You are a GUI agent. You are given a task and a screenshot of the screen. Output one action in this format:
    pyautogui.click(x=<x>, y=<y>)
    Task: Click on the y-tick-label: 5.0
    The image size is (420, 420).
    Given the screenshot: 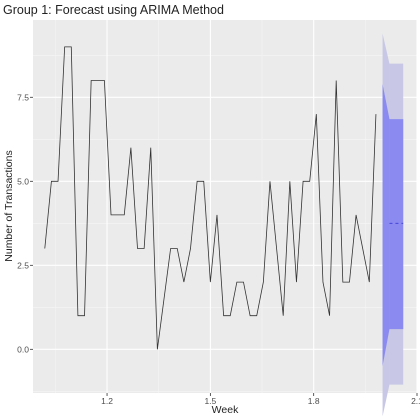 What is the action you would take?
    pyautogui.click(x=23, y=181)
    